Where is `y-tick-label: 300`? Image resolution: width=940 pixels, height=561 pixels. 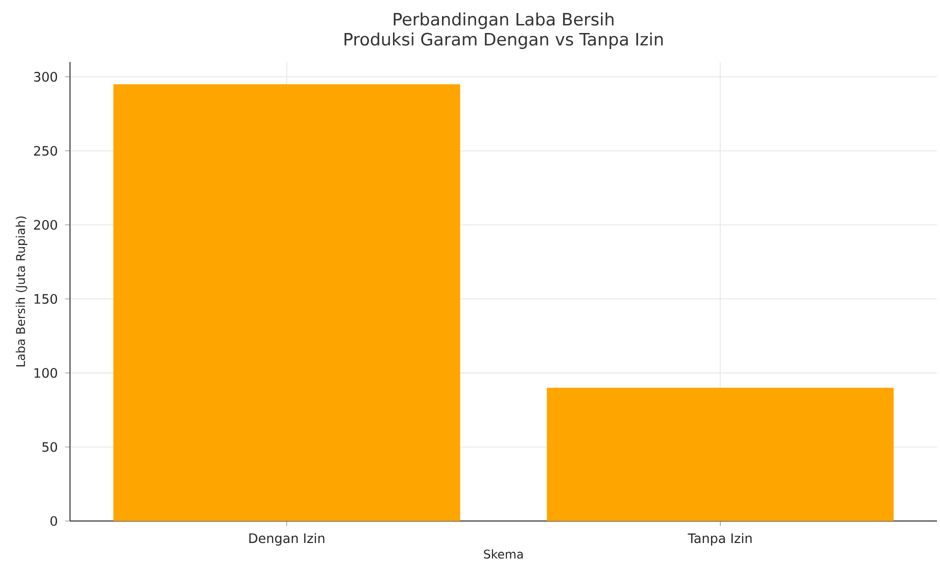
y-tick-label: 300 is located at coordinates (46, 77).